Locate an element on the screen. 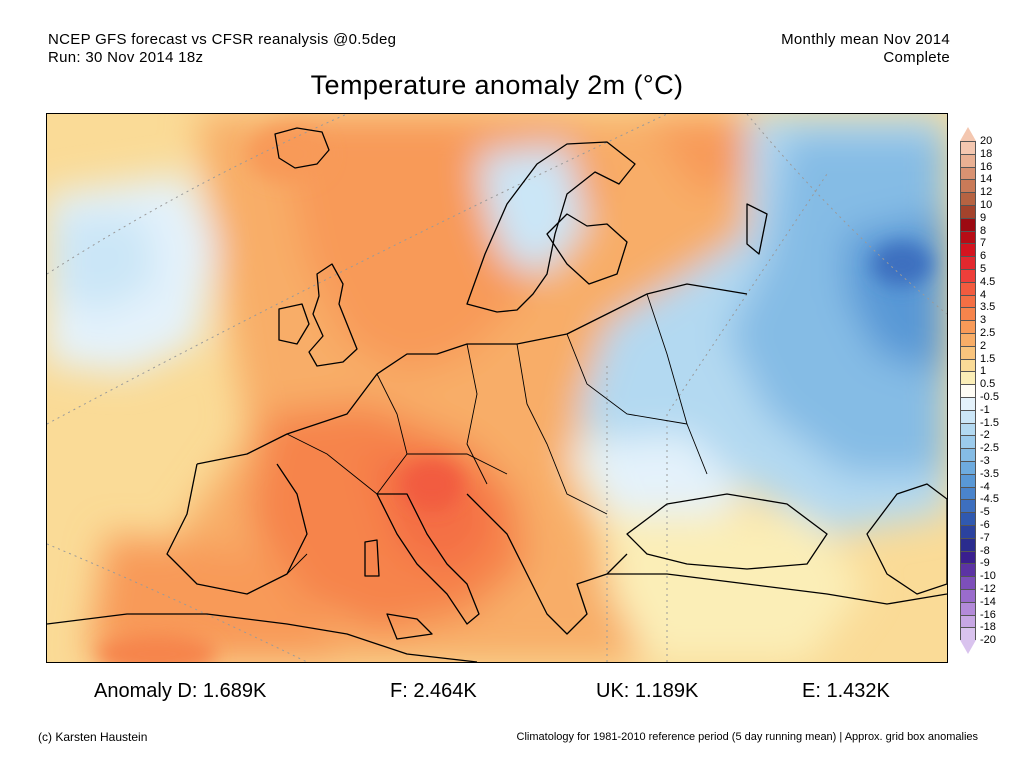  stat-france: F: 2.464K is located at coordinates (433, 691).